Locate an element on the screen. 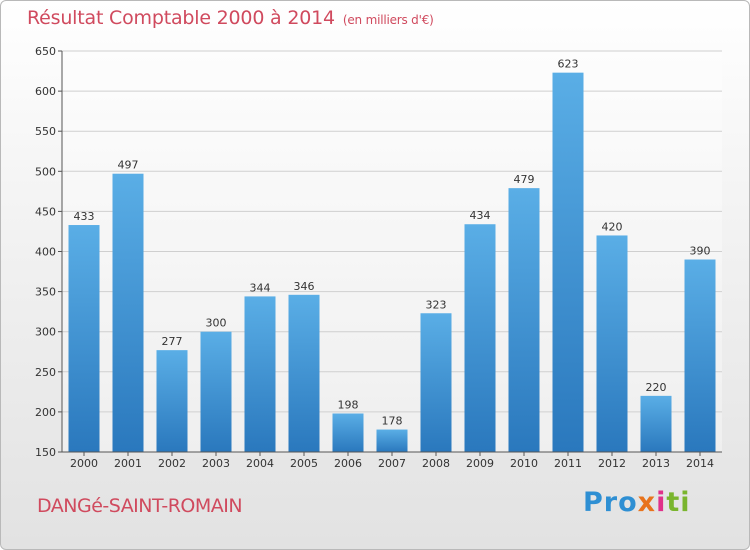 The image size is (750, 550). x-tick-label: 2010 is located at coordinates (524, 463).